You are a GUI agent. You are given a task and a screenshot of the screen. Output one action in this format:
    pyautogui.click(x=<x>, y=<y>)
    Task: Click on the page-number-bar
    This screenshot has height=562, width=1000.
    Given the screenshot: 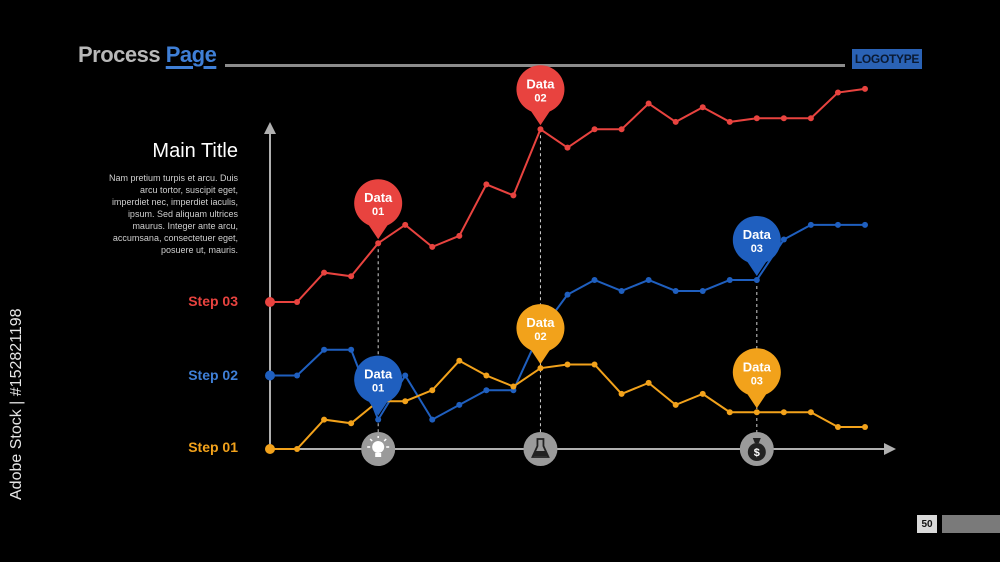 What is the action you would take?
    pyautogui.click(x=971, y=524)
    